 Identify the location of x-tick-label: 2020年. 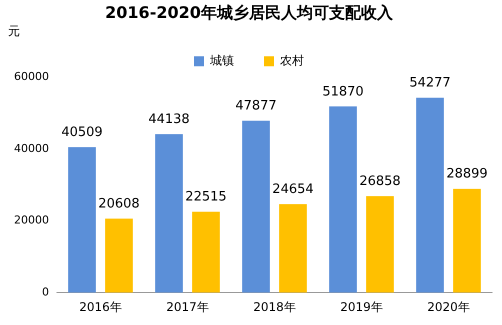
(448, 307).